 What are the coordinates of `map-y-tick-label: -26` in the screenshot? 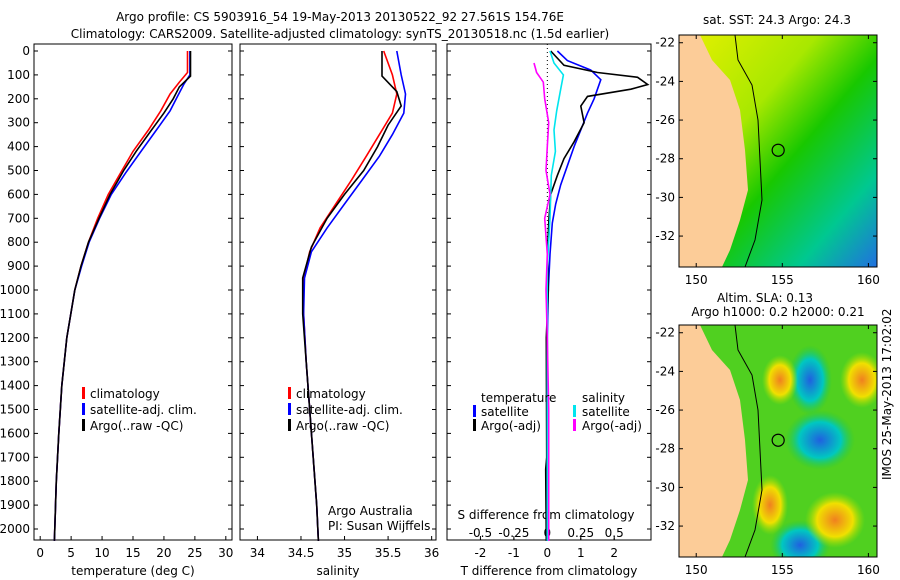 It's located at (665, 120).